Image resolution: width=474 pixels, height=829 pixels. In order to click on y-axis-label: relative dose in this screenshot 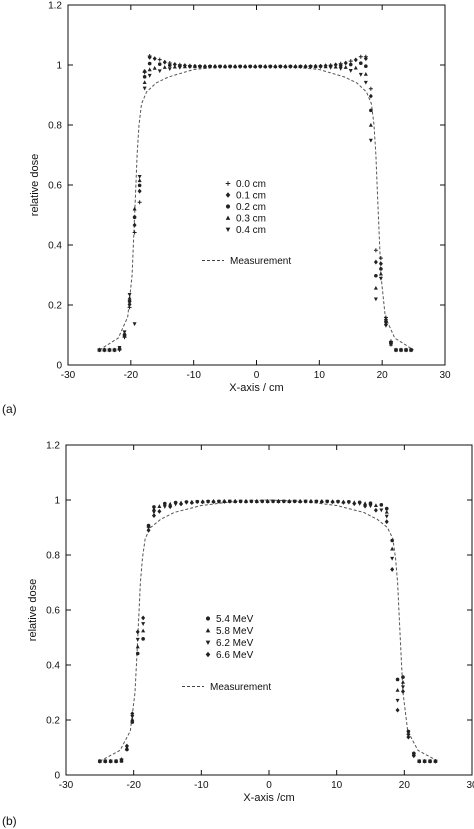, I will do `click(33, 610)`.